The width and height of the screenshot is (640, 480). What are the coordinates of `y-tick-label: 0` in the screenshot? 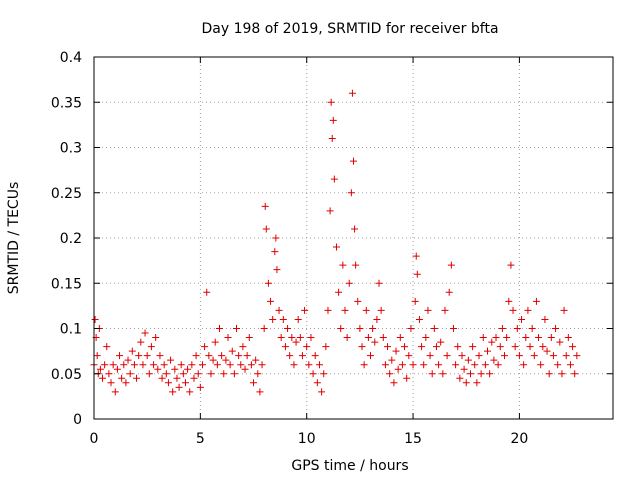 It's located at (77, 420).